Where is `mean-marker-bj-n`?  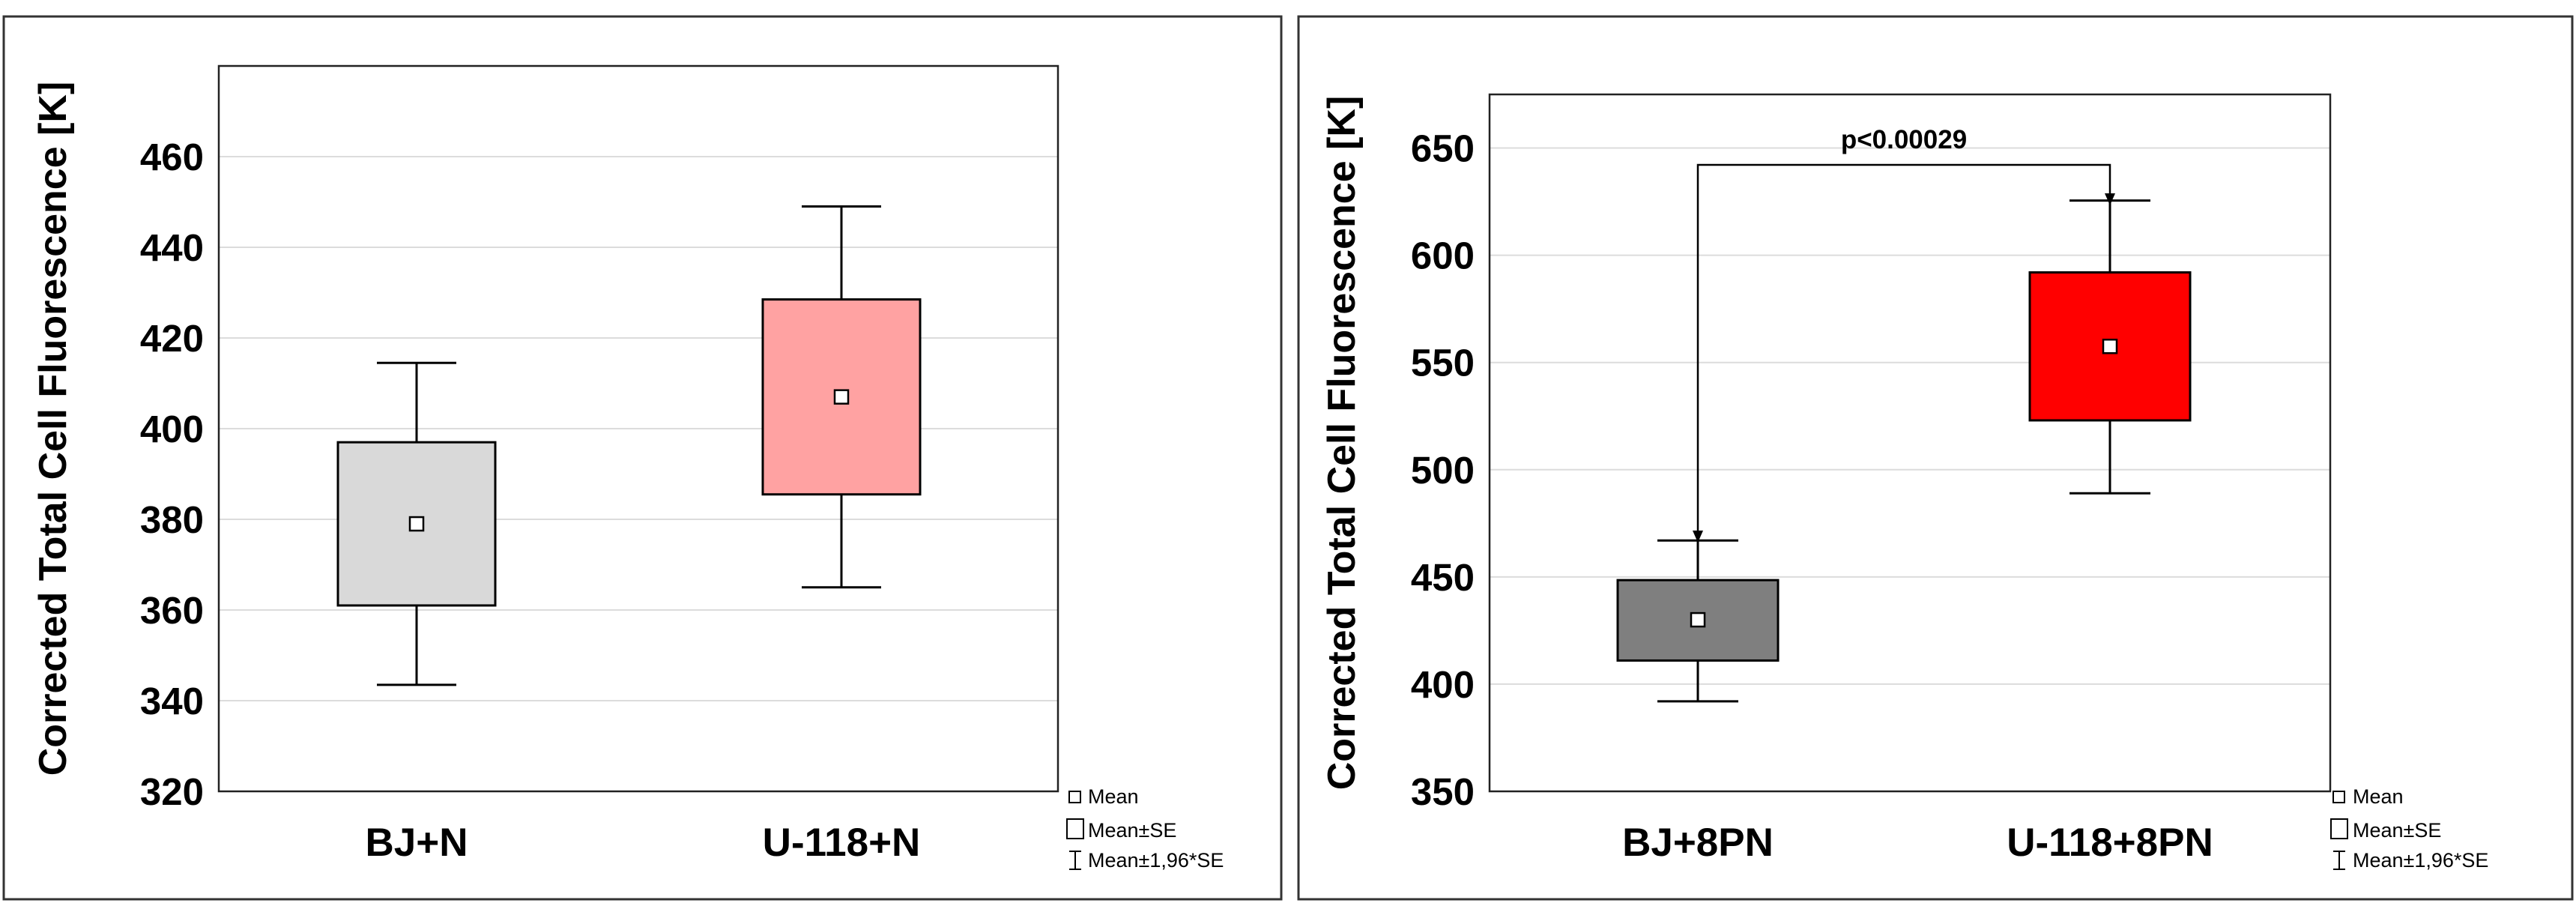 mean-marker-bj-n is located at coordinates (416, 524).